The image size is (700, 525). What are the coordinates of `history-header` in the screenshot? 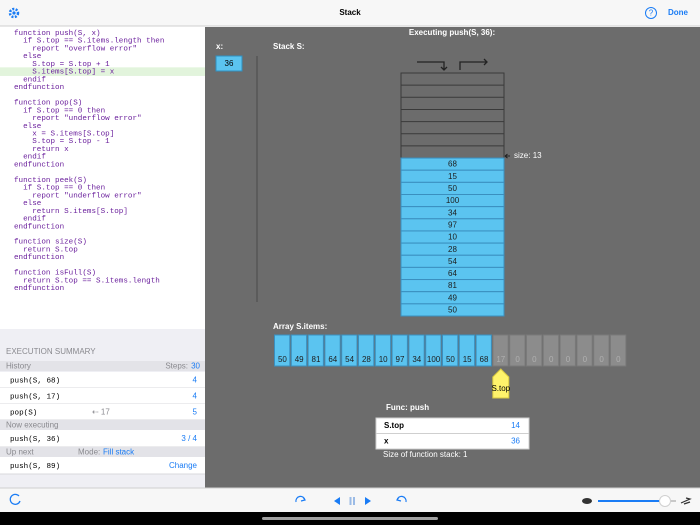 It's located at (102, 366).